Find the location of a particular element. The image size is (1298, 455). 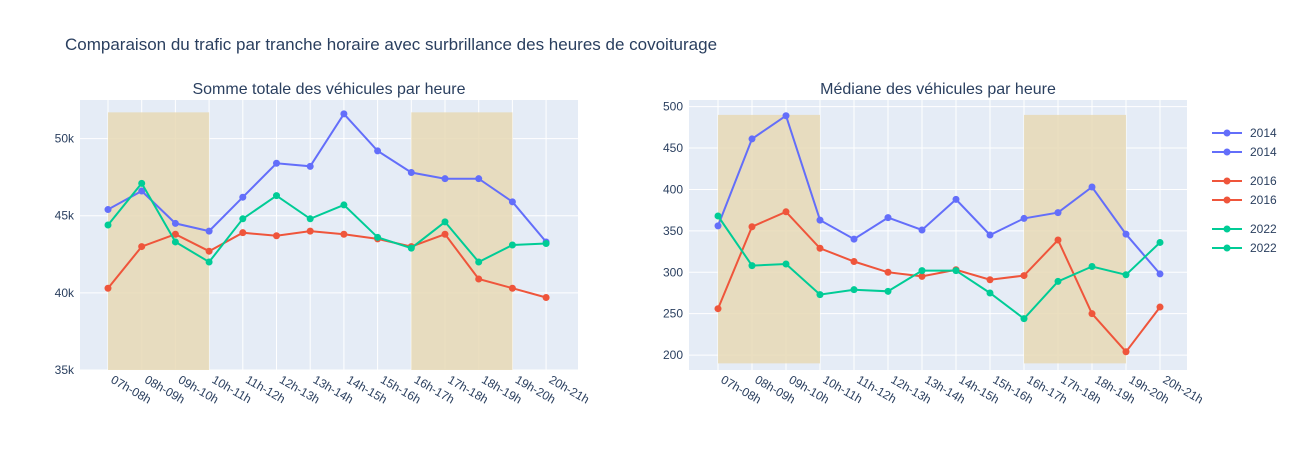

y-tick-label: 50k is located at coordinates (65, 139).